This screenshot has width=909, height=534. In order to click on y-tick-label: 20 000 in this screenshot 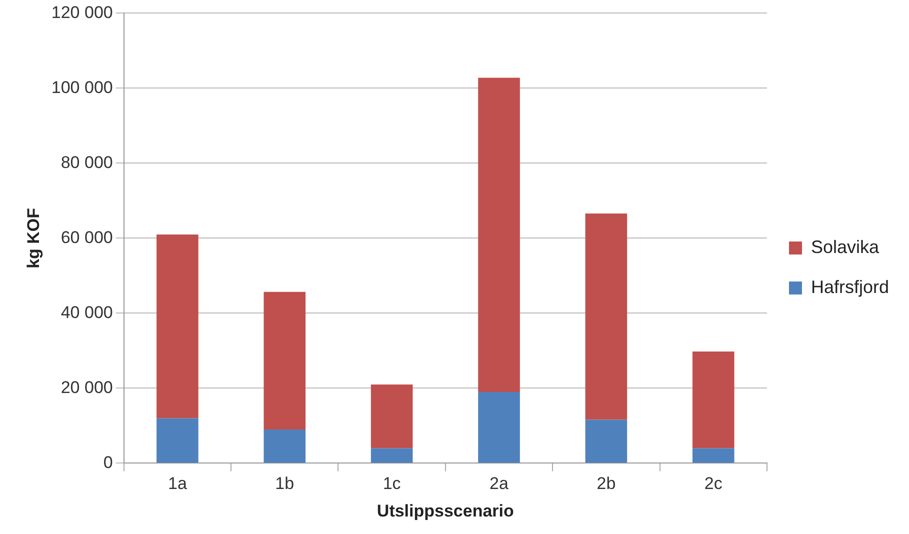, I will do `click(86, 387)`.